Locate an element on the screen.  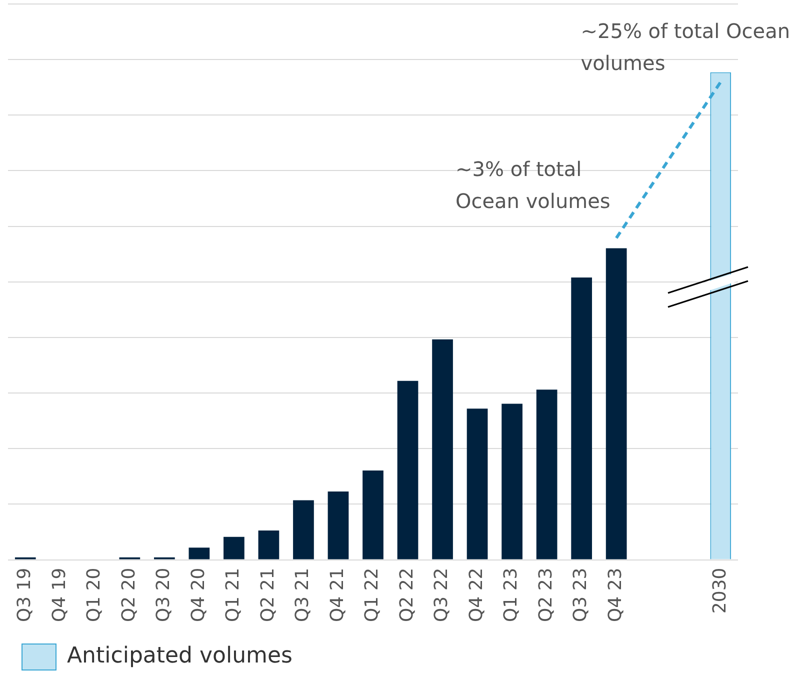
x-tick-label: Q2 22 is located at coordinates (407, 595).